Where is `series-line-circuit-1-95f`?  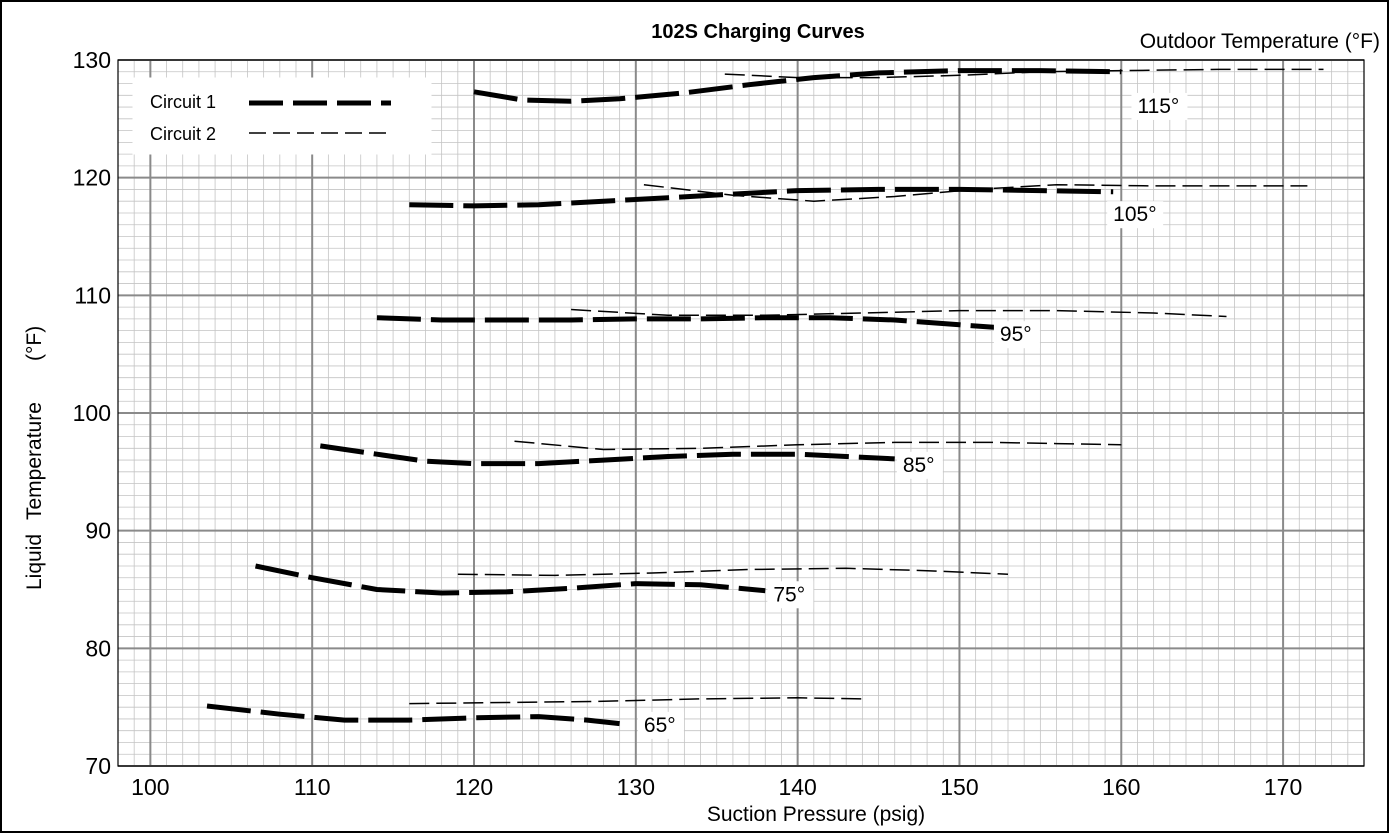 series-line-circuit-1-95f is located at coordinates (692, 323).